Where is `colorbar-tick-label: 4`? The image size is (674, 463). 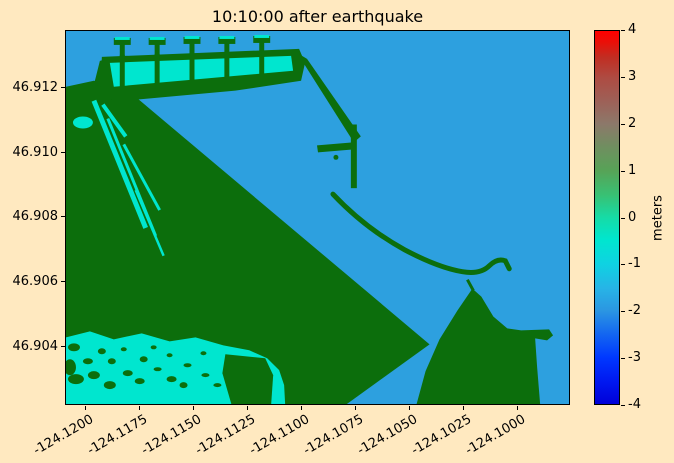 colorbar-tick-label: 4 is located at coordinates (632, 29).